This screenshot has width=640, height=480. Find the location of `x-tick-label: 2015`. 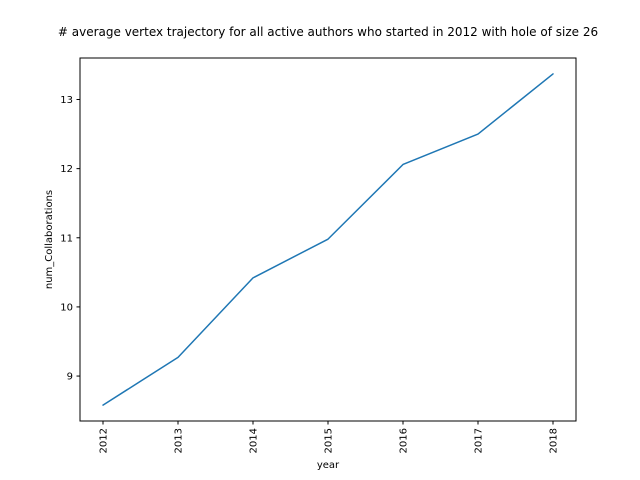

x-tick-label: 2015 is located at coordinates (329, 440).